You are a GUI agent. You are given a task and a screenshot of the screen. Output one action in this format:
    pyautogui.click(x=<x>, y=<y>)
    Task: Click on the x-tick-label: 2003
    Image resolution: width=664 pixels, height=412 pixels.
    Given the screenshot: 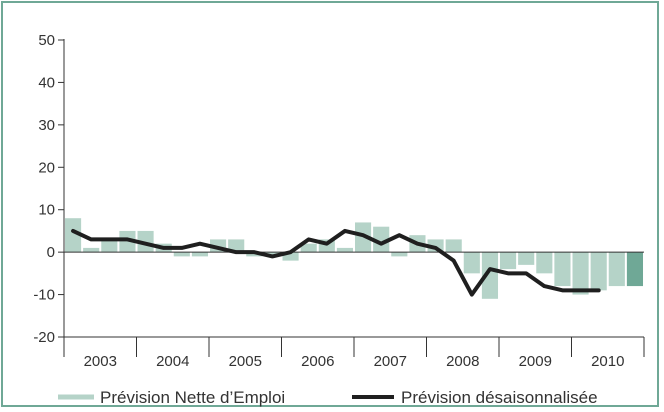 What is the action you would take?
    pyautogui.click(x=100, y=361)
    